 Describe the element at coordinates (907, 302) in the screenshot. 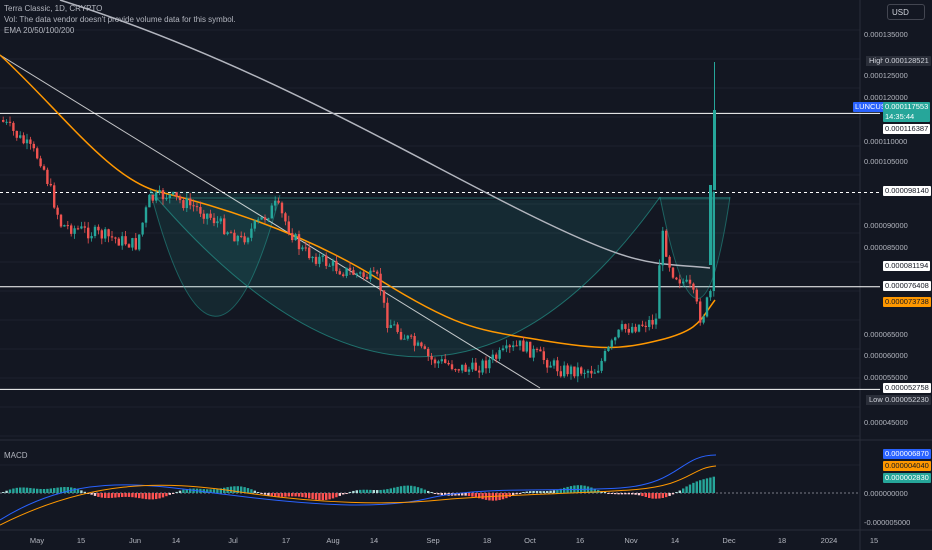

I see `ema-price-tag: 0.000073738` at that location.